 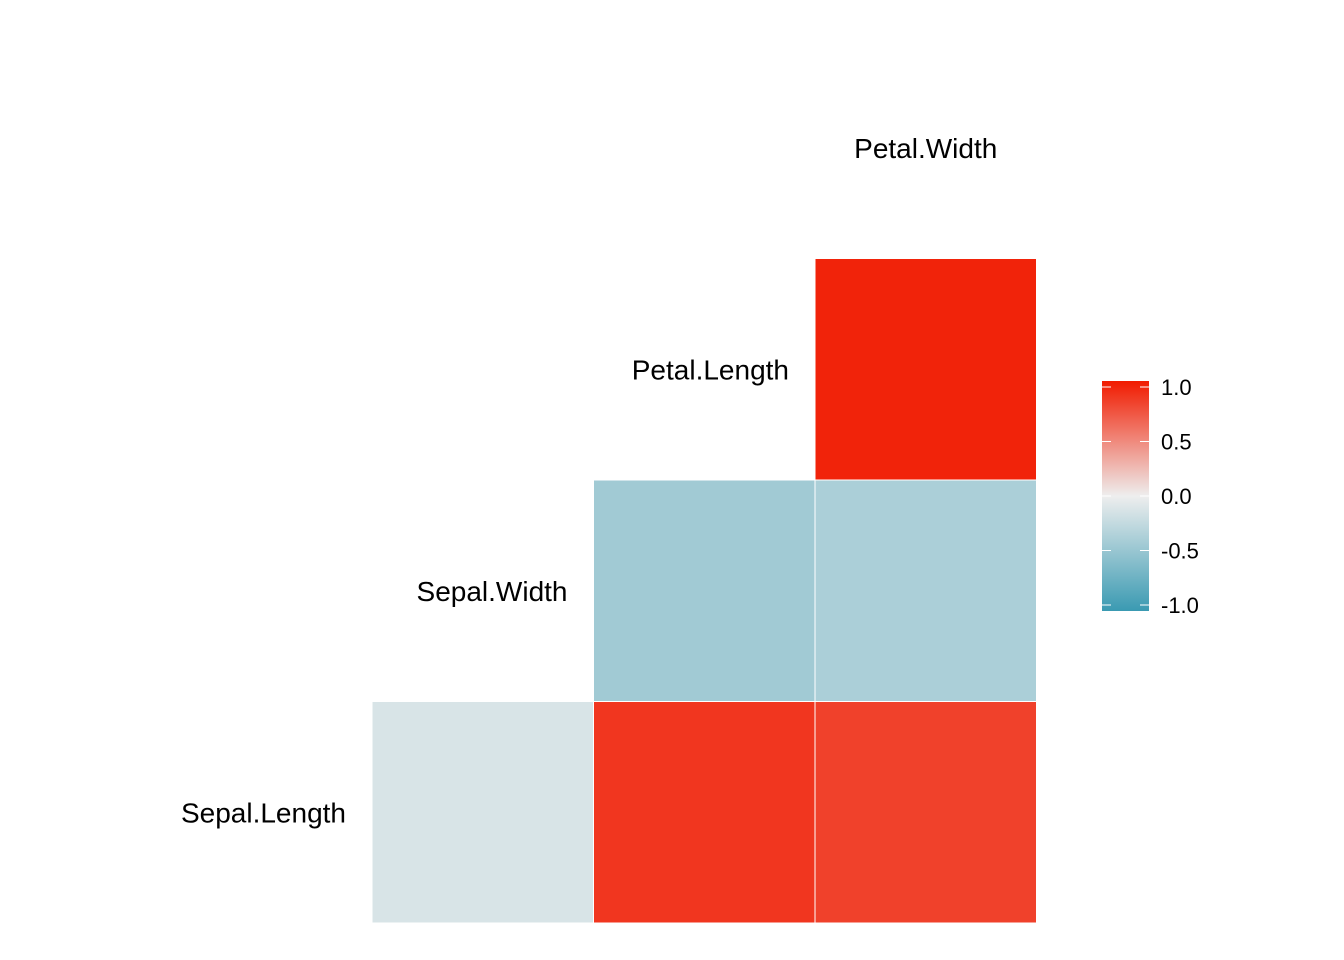 What do you see at coordinates (925, 590) in the screenshot?
I see `heatmap-cell-sepal-width-petal-width` at bounding box center [925, 590].